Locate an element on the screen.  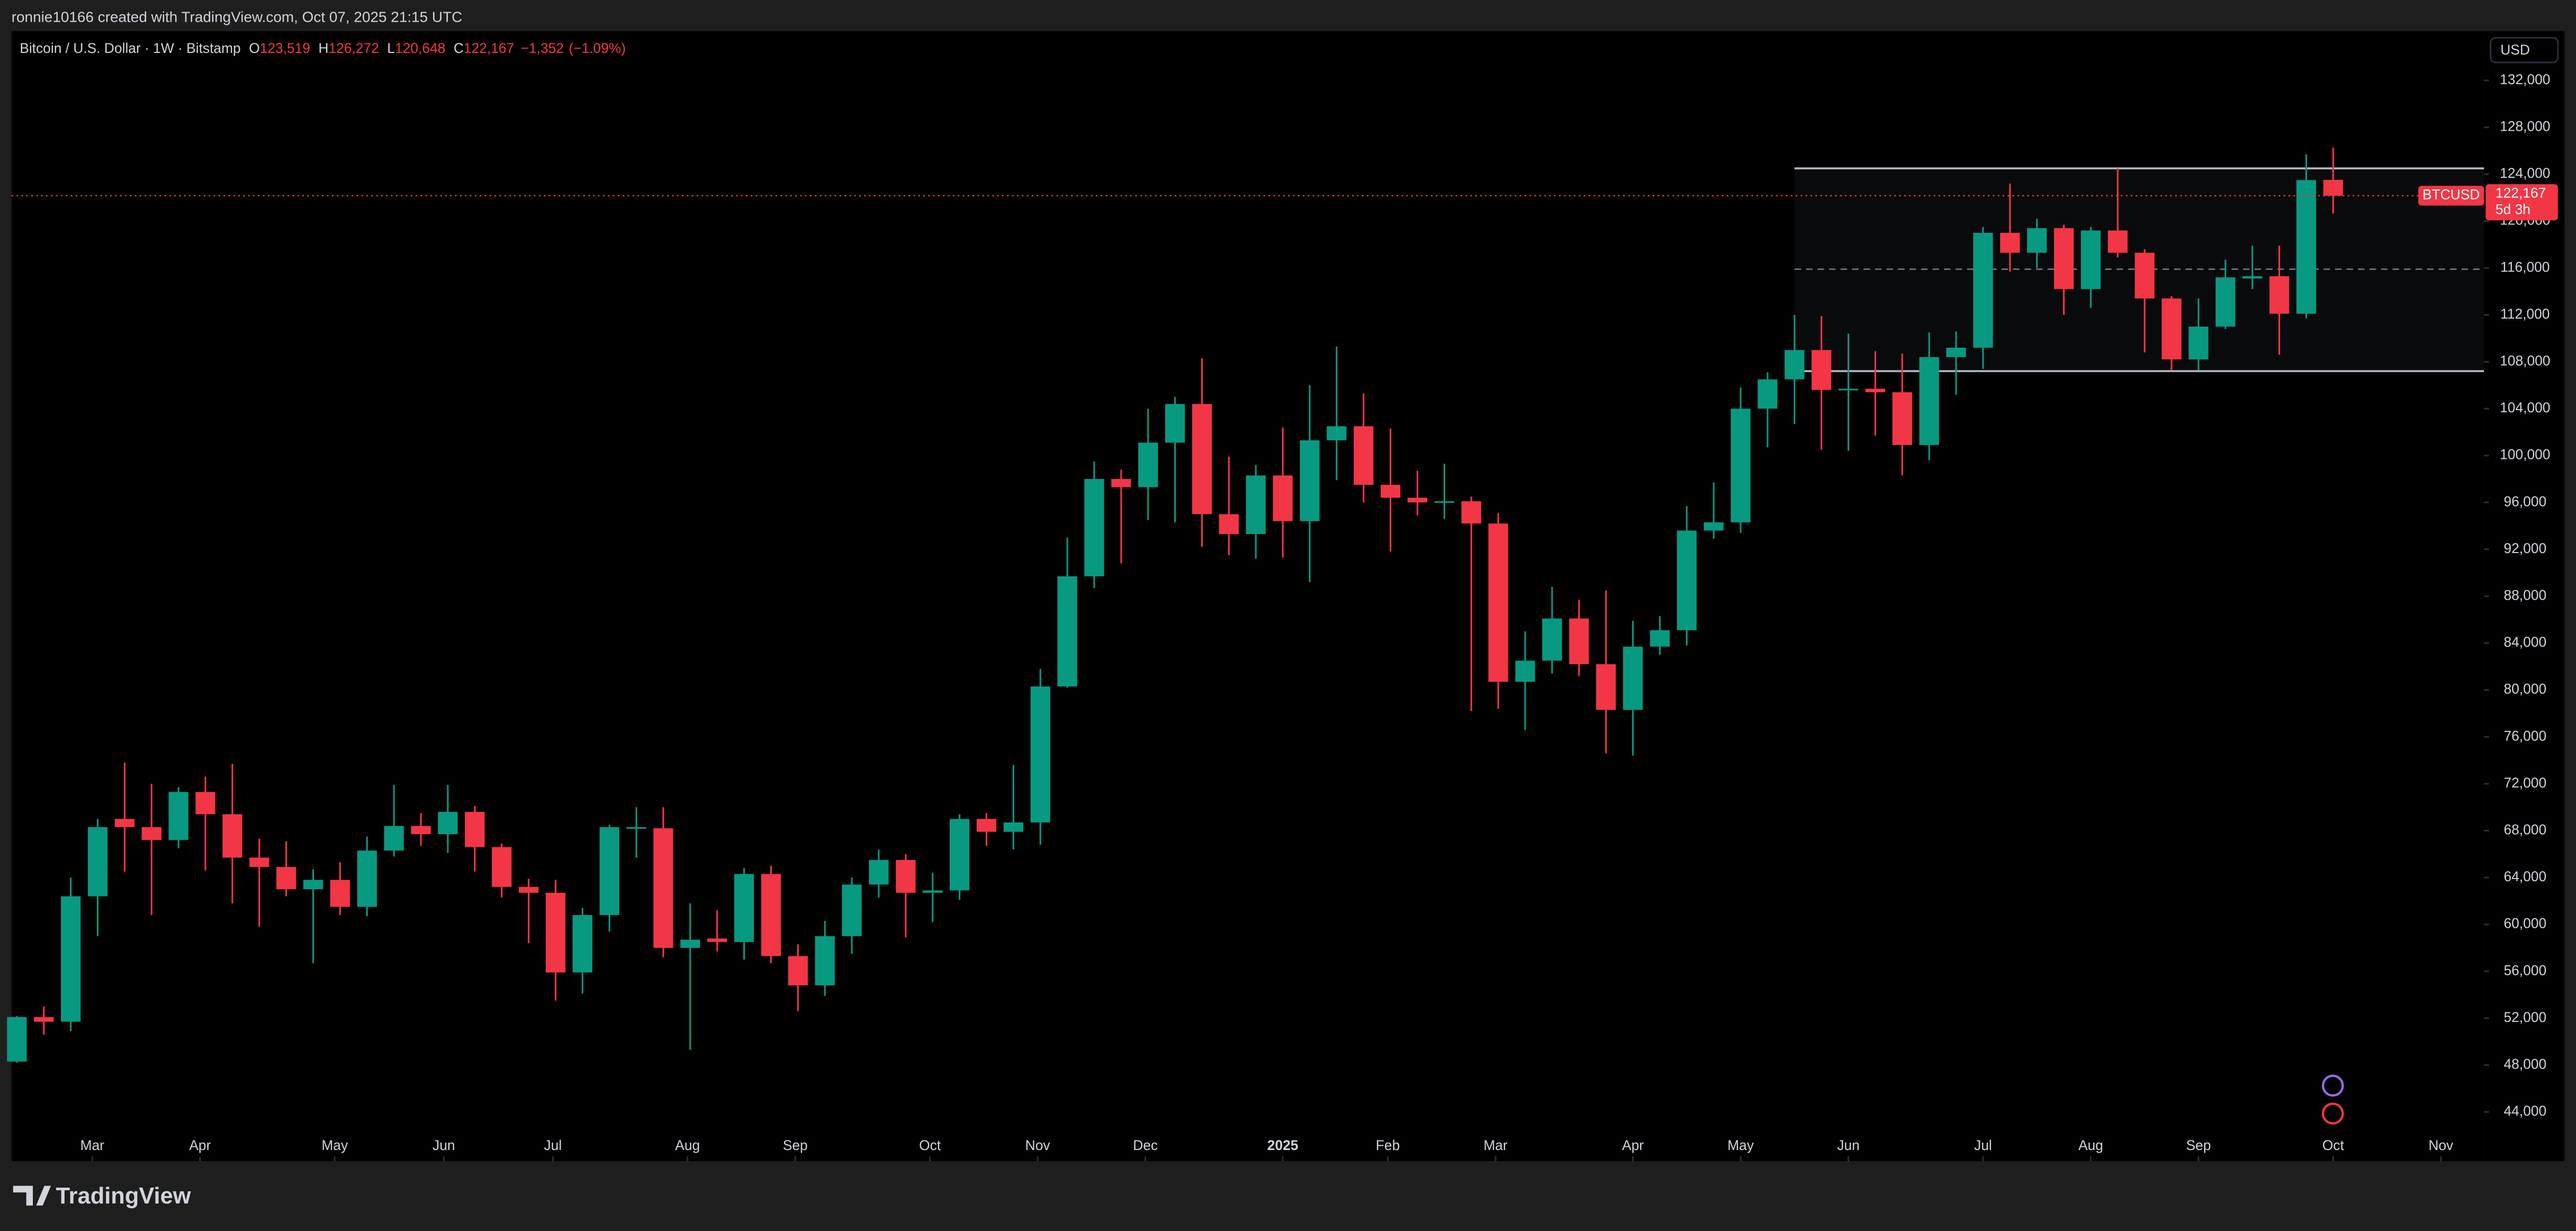
ohlc-key: H is located at coordinates (324, 48).